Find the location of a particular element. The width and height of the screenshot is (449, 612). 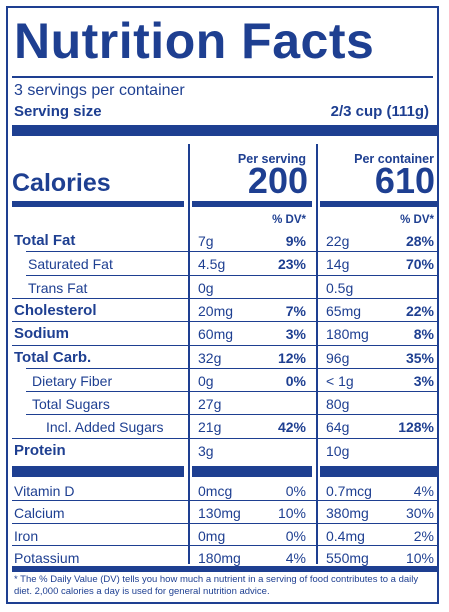

column-divider-serving is located at coordinates (189, 354).